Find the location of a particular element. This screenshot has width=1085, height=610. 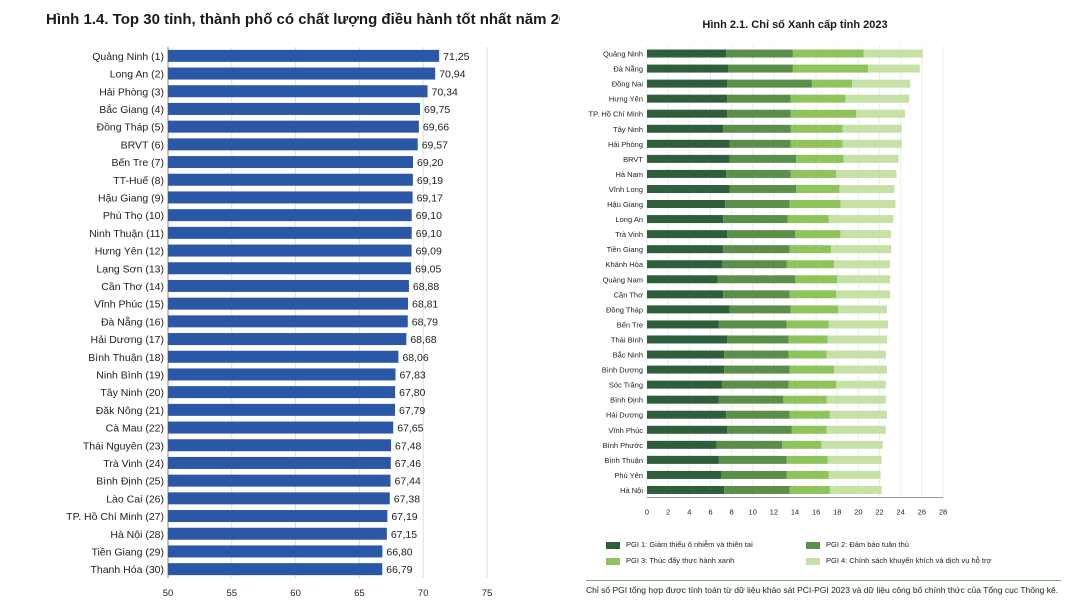

chart2-x-tick: 4 is located at coordinates (689, 512).